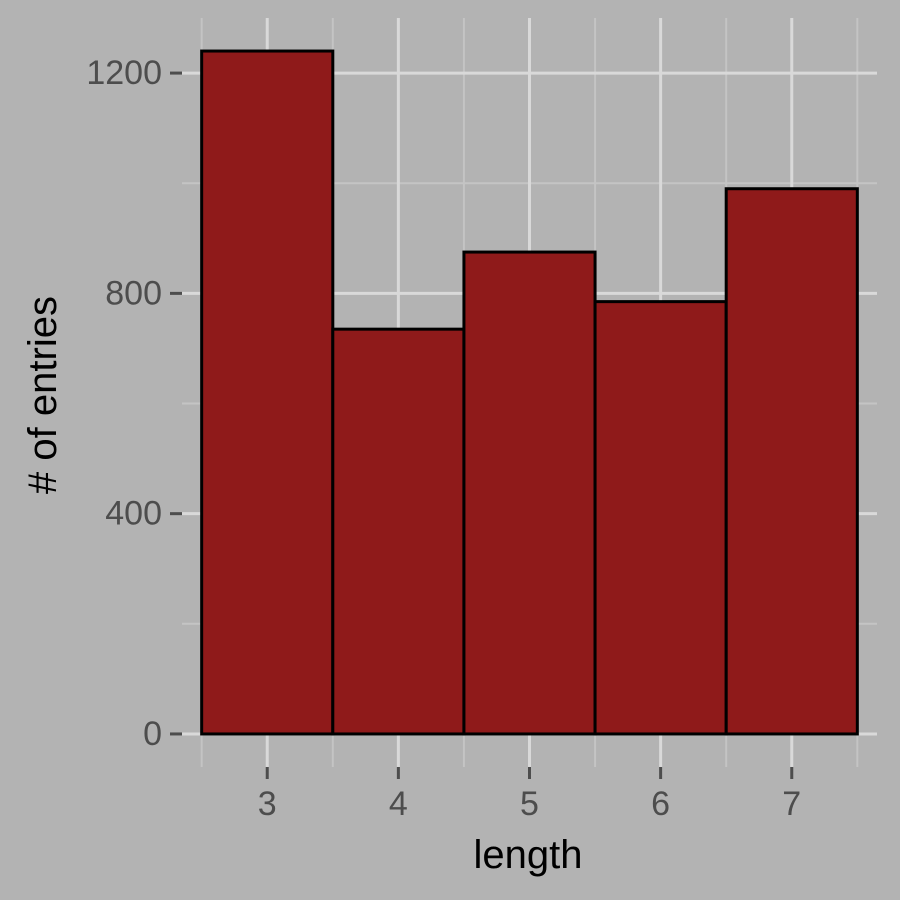  What do you see at coordinates (791, 804) in the screenshot?
I see `x-tick-label: 7` at bounding box center [791, 804].